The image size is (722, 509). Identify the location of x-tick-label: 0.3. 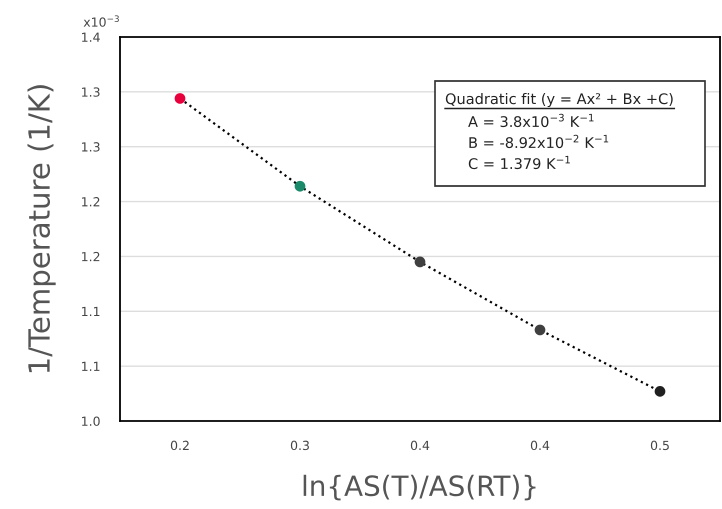
(299, 445).